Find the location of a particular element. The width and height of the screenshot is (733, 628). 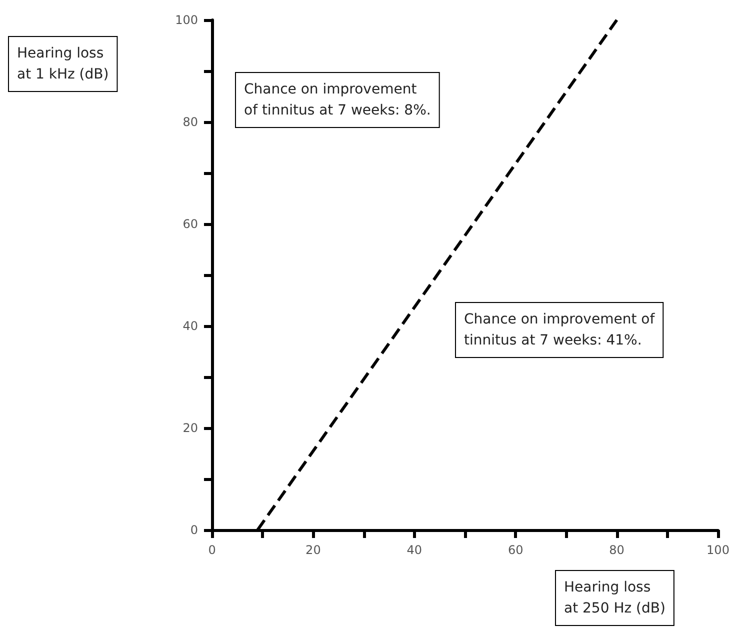

x-tick-label: 80 is located at coordinates (616, 550).